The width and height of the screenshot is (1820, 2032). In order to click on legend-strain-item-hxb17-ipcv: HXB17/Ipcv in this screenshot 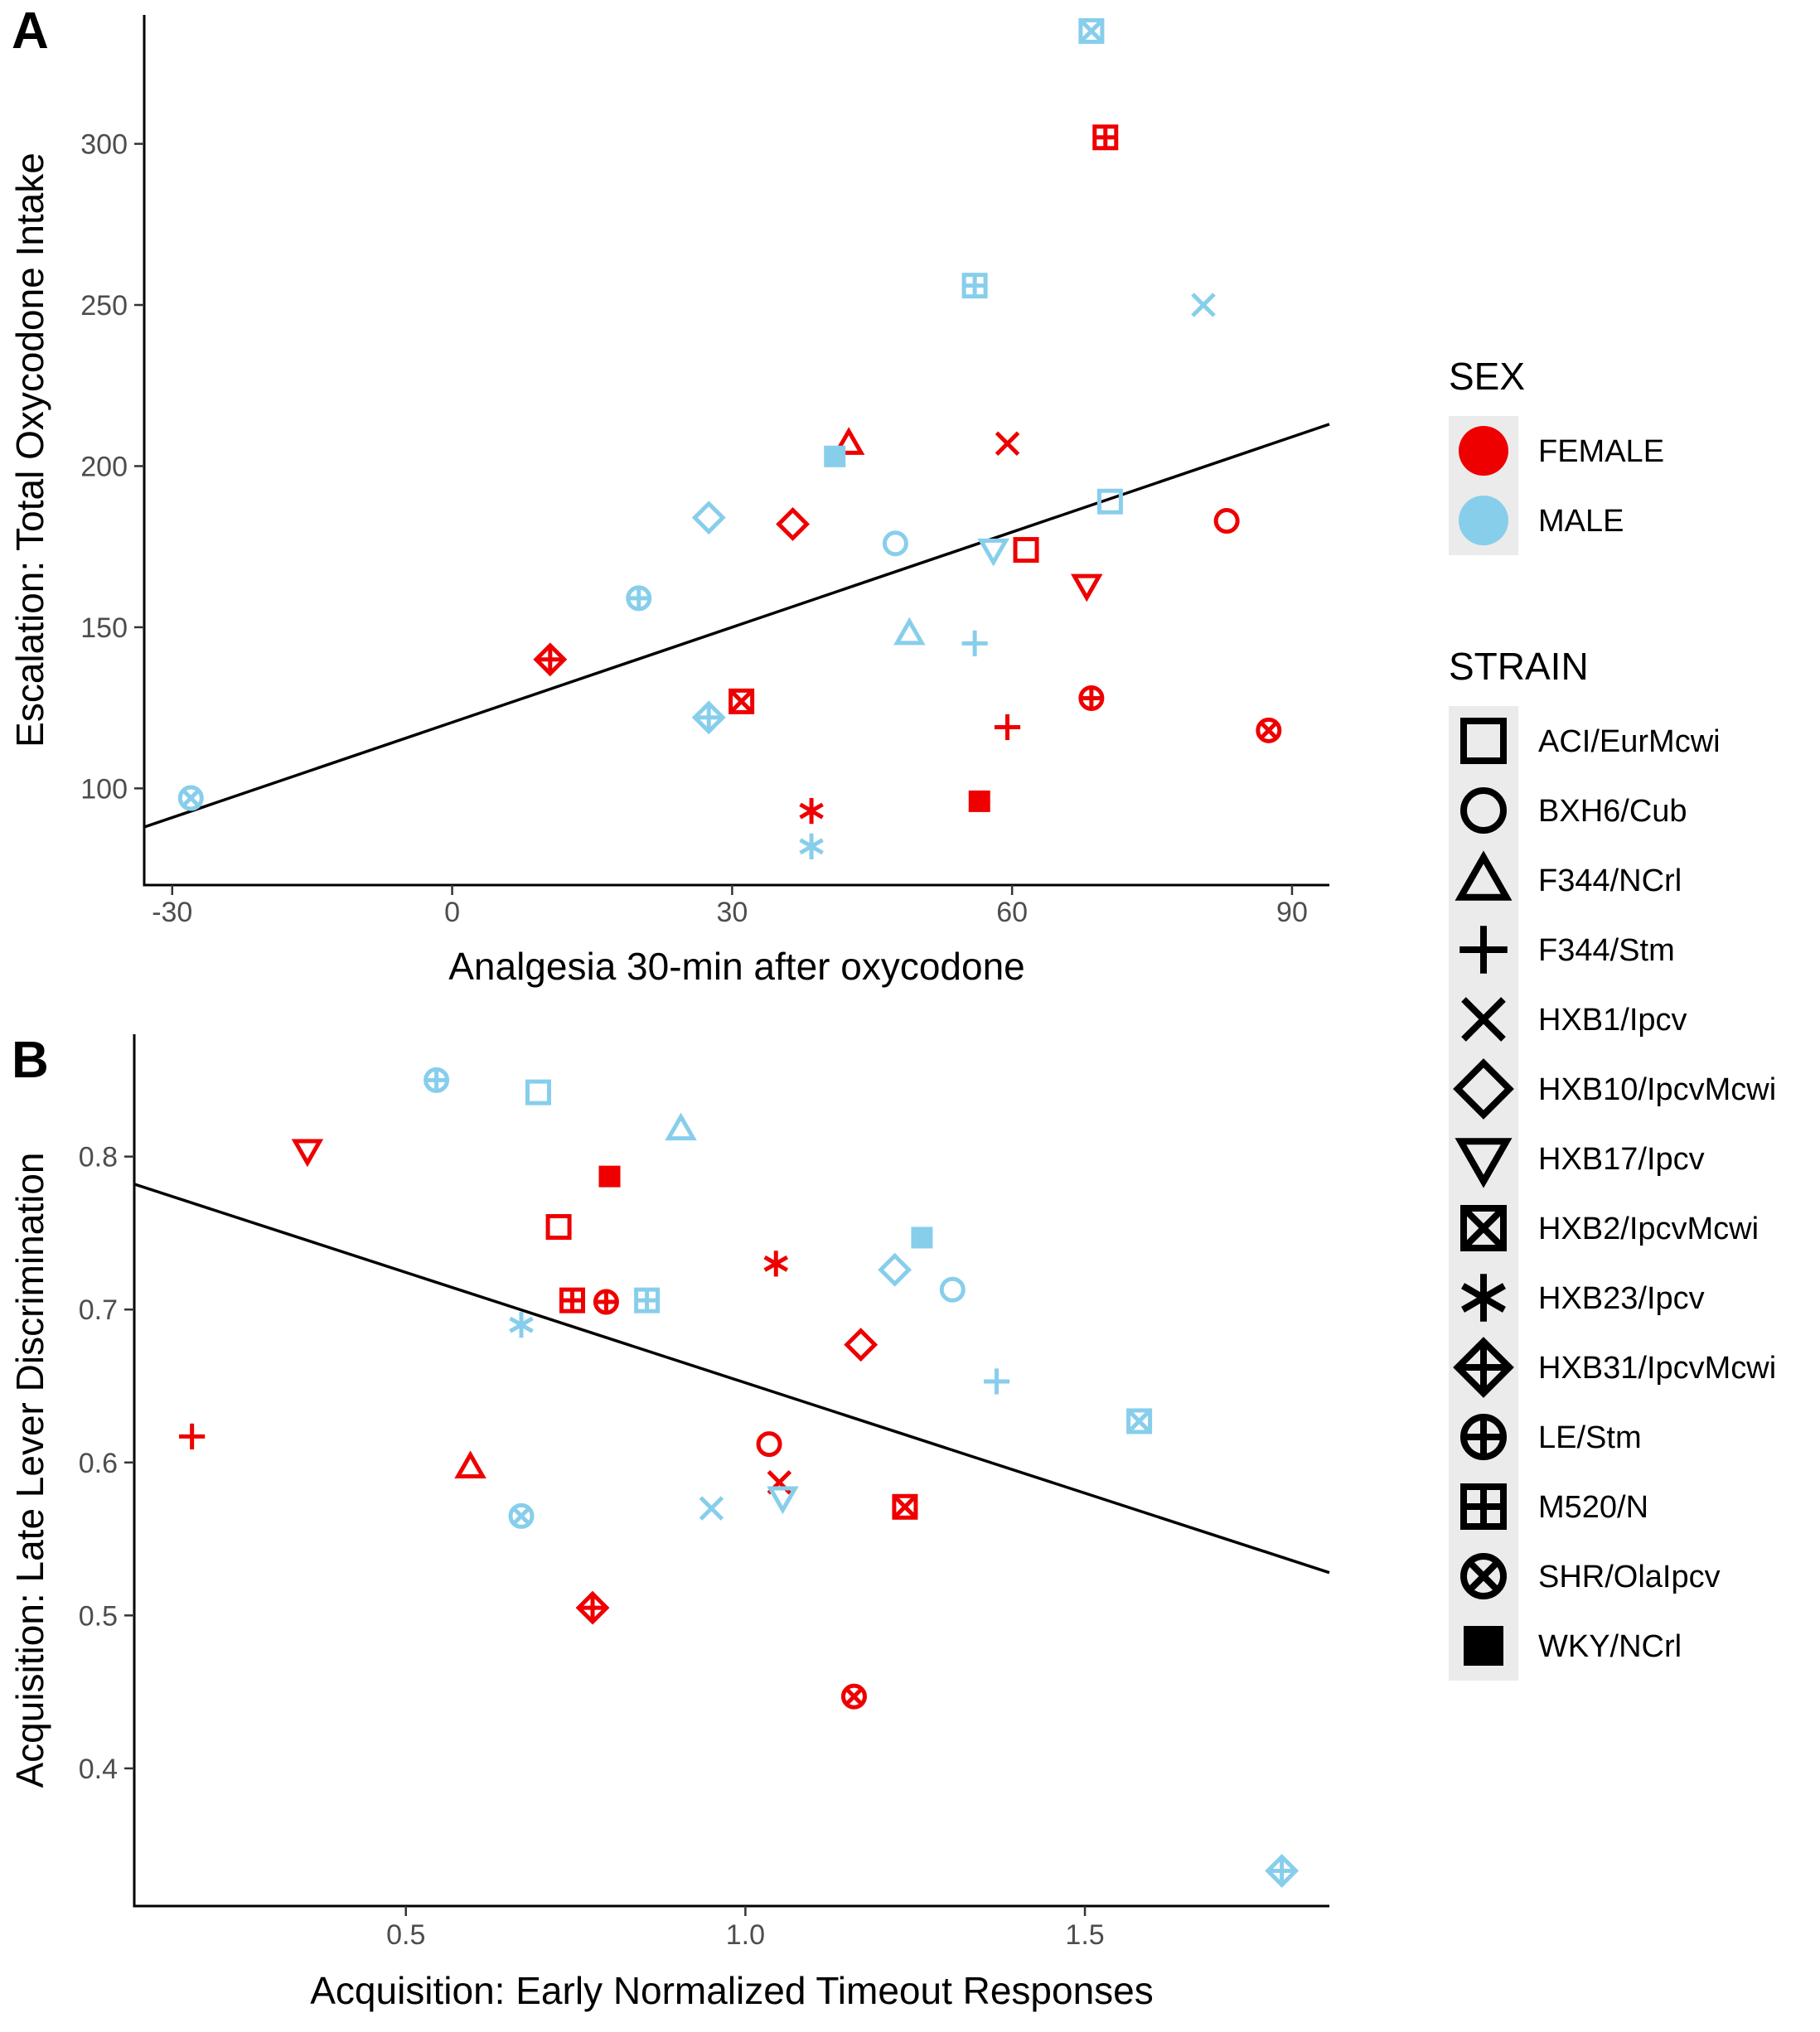, I will do `click(1580, 1163)`.